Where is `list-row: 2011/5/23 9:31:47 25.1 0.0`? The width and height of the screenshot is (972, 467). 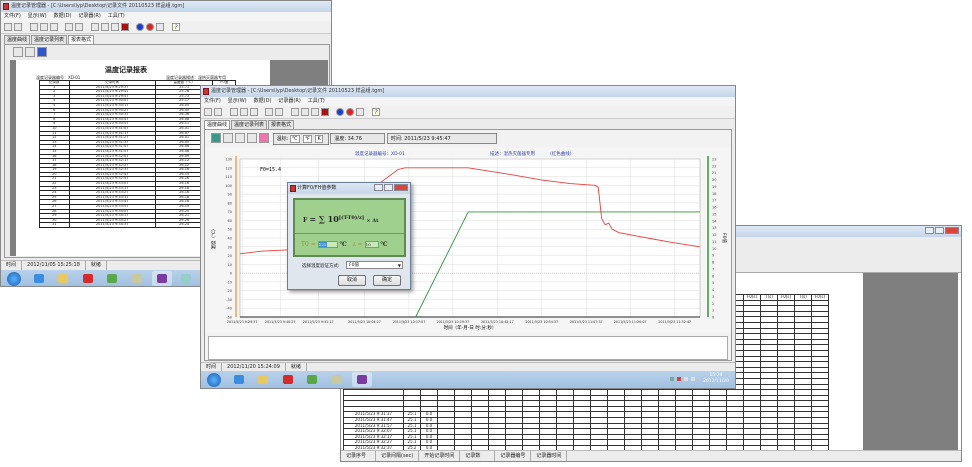
list-row: 2011/5/23 9:31:47 25.1 0.0 is located at coordinates (586, 420).